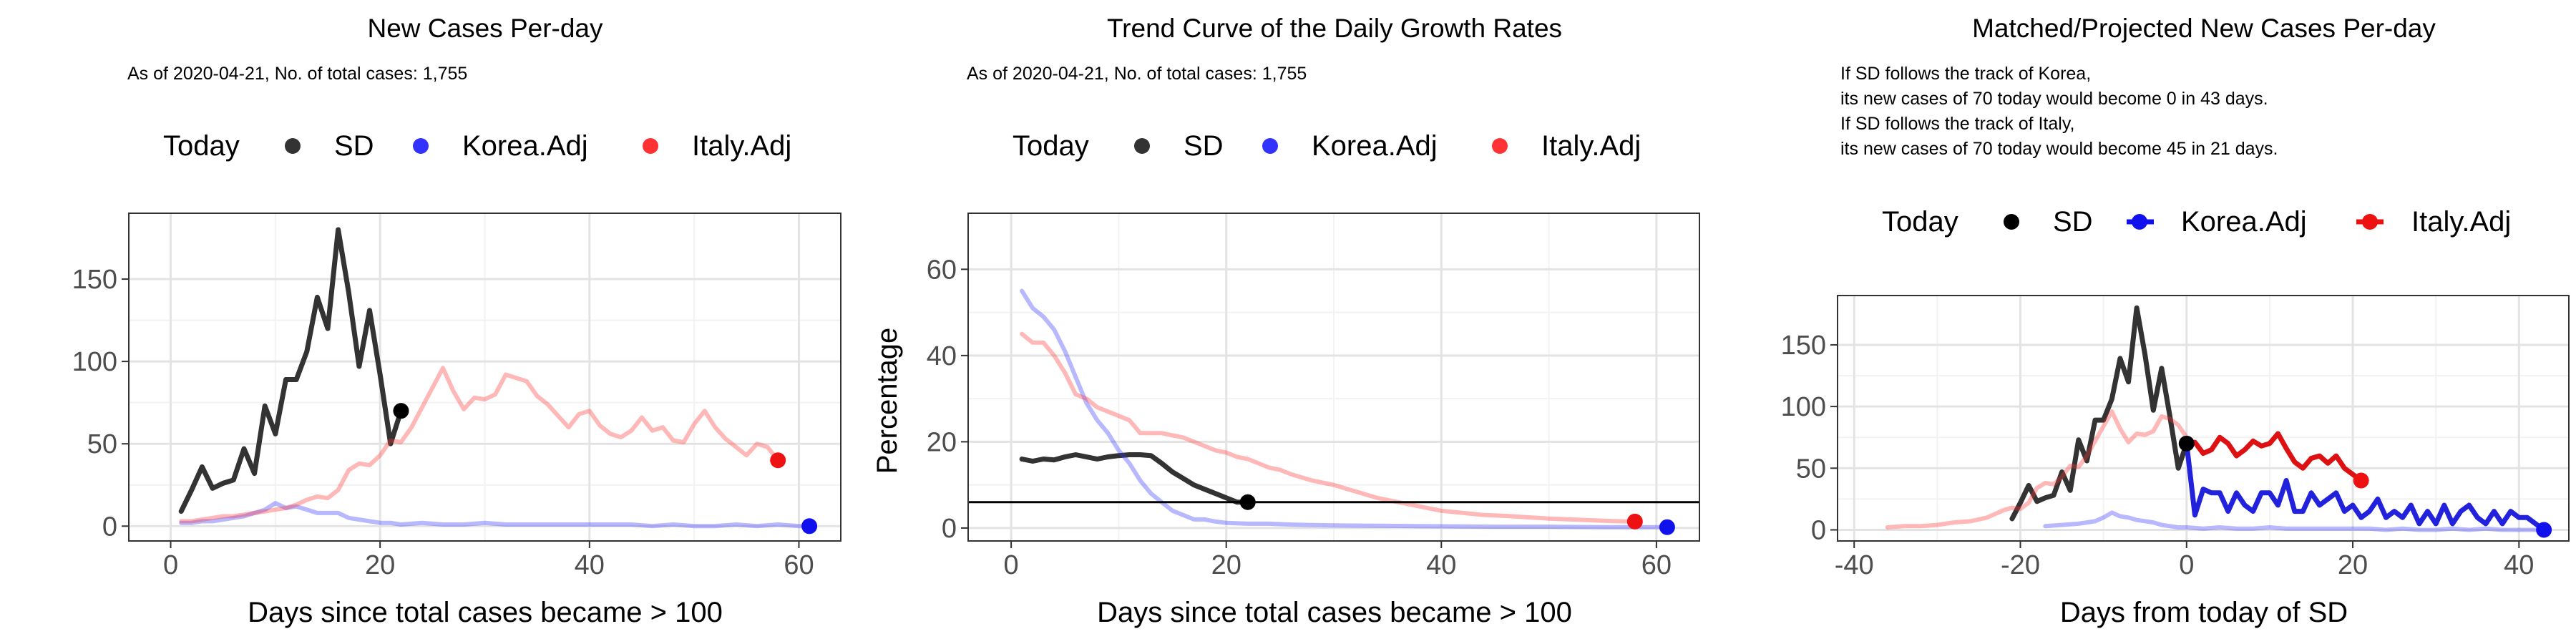 The height and width of the screenshot is (644, 2576). What do you see at coordinates (1854, 565) in the screenshot?
I see `x-tick-label: -40` at bounding box center [1854, 565].